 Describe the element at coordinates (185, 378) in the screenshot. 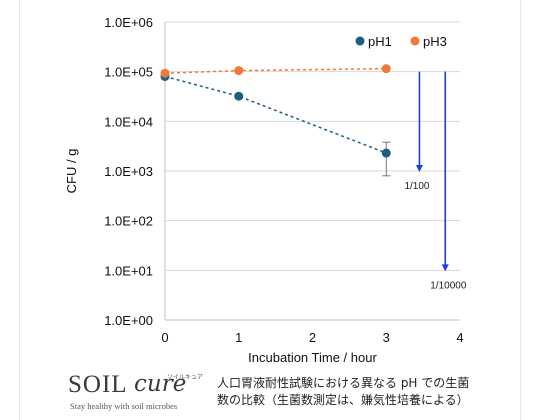

I see `logo-kana: ソイルキュア` at that location.